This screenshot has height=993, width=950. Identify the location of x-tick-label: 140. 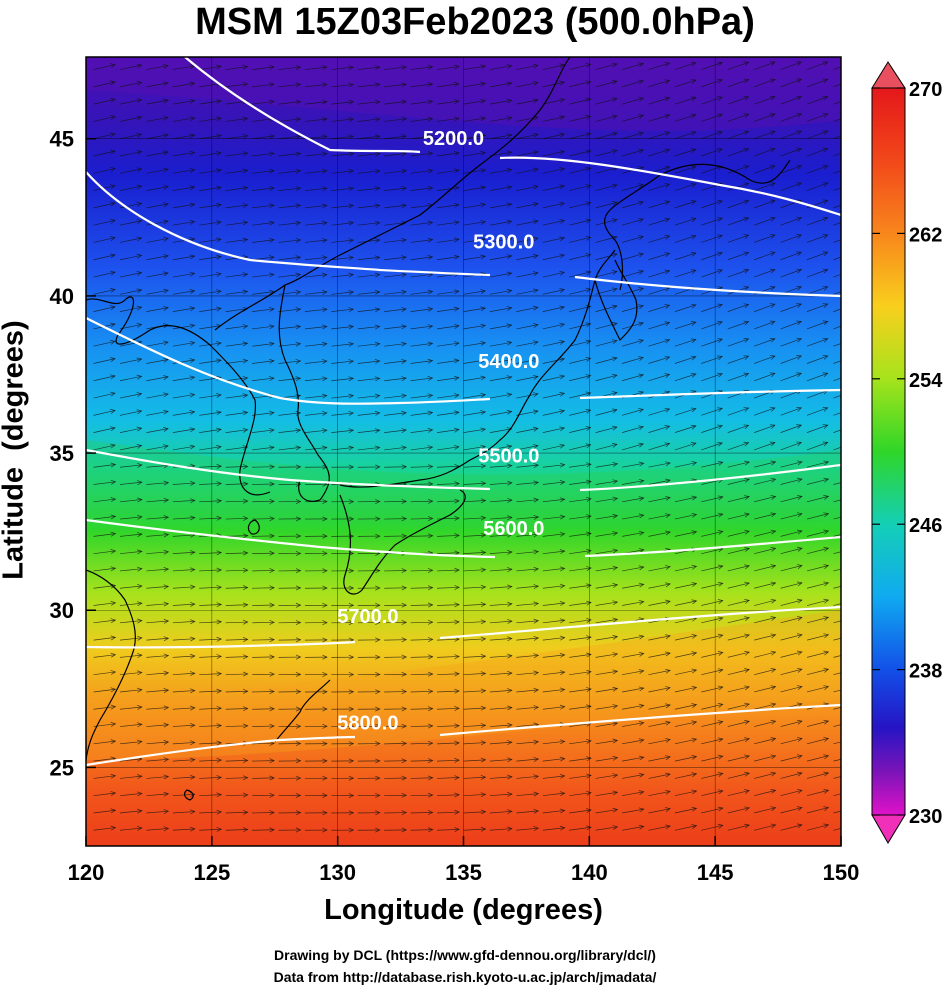
(589, 872).